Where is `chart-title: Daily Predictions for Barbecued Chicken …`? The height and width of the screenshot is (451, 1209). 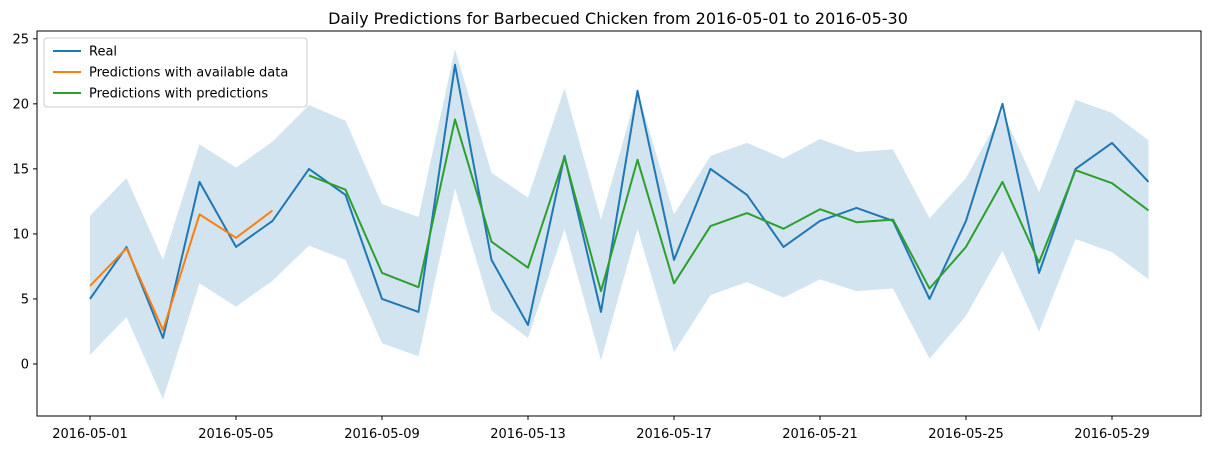
chart-title: Daily Predictions for Barbecued Chicken … is located at coordinates (618, 18).